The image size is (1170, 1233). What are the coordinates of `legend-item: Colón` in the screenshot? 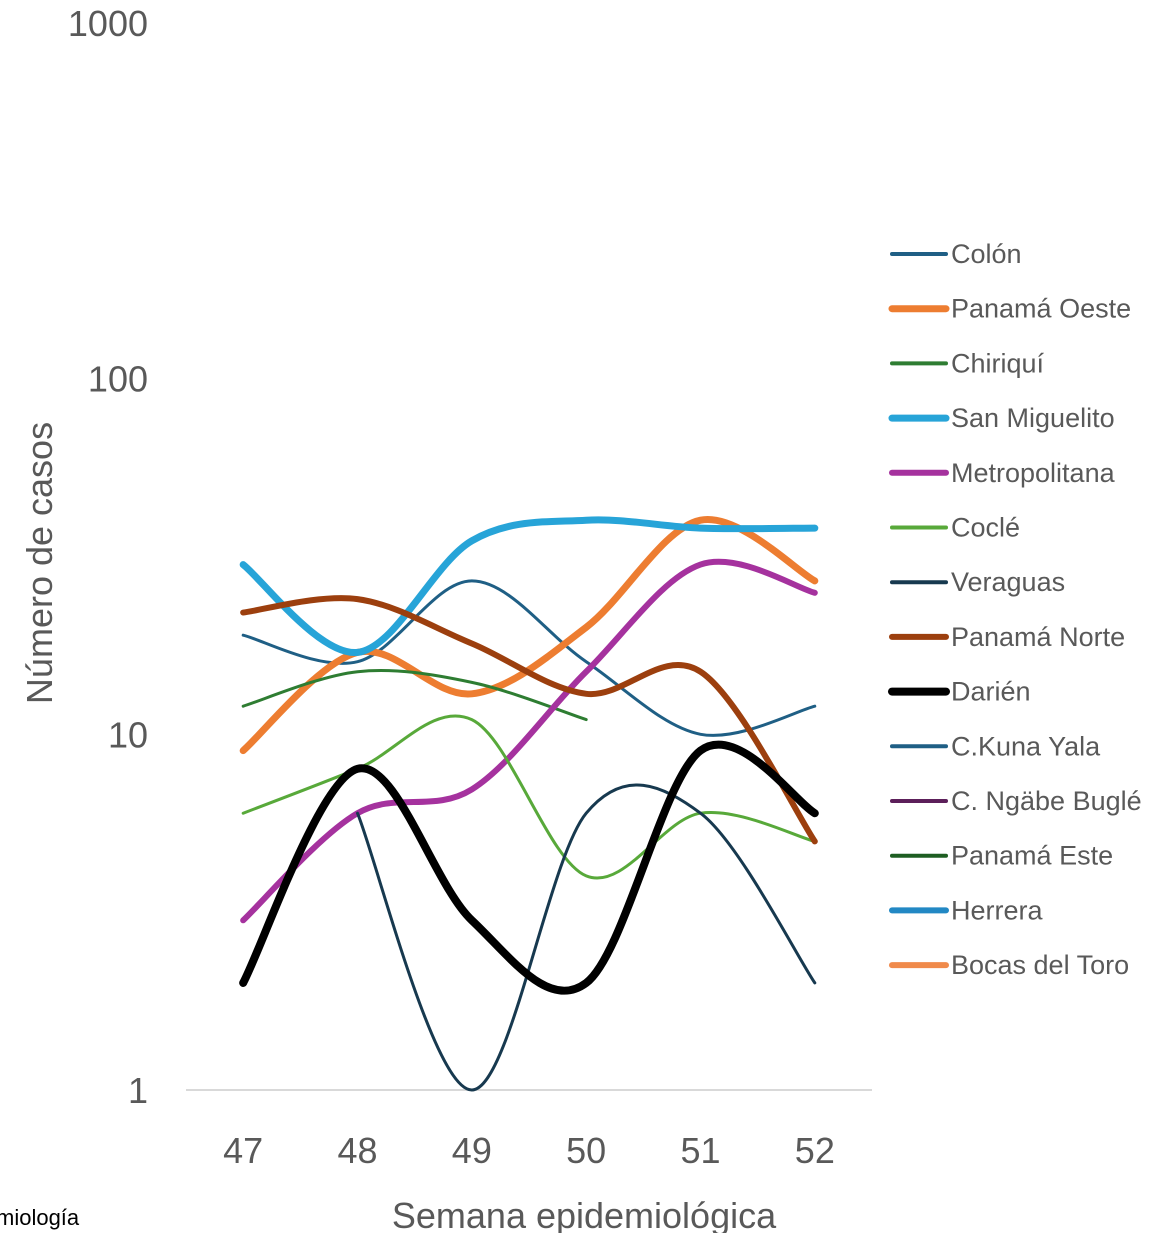 It's located at (956, 254).